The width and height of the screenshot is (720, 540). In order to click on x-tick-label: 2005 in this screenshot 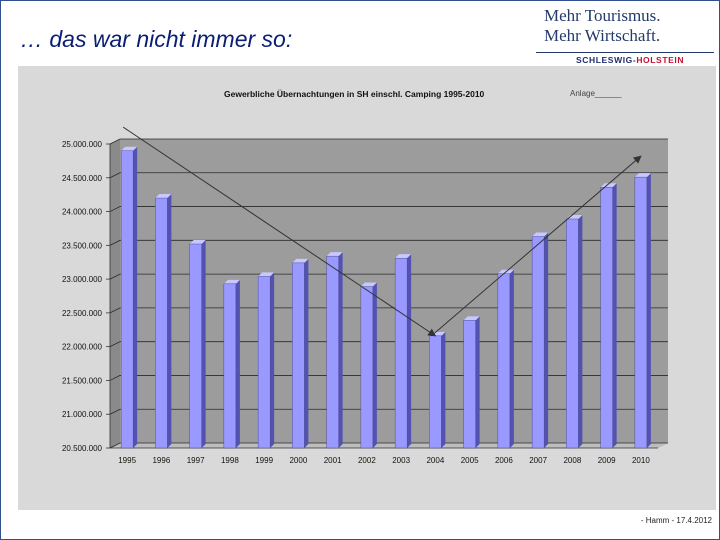, I will do `click(470, 460)`.